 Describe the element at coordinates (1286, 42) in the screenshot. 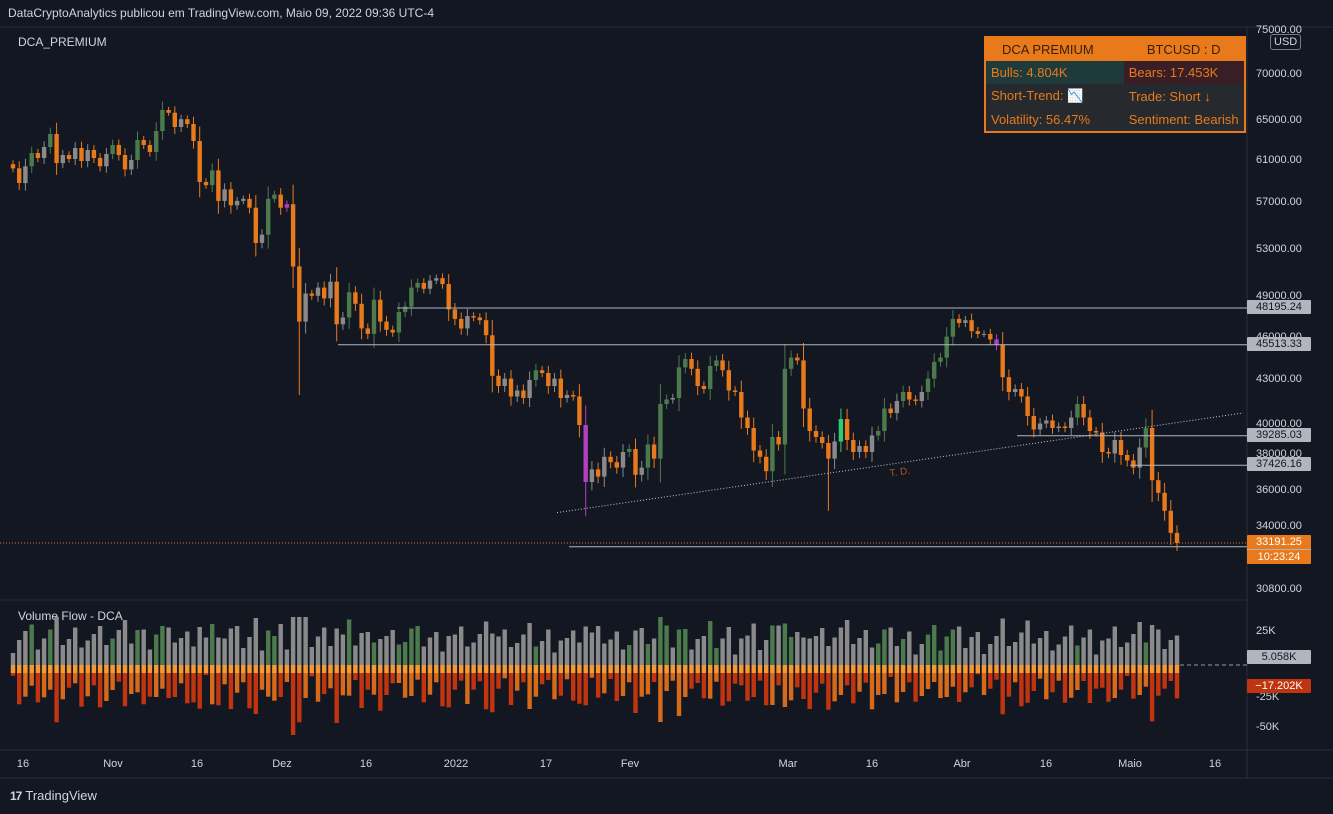

I see `currency-badge: USD` at that location.